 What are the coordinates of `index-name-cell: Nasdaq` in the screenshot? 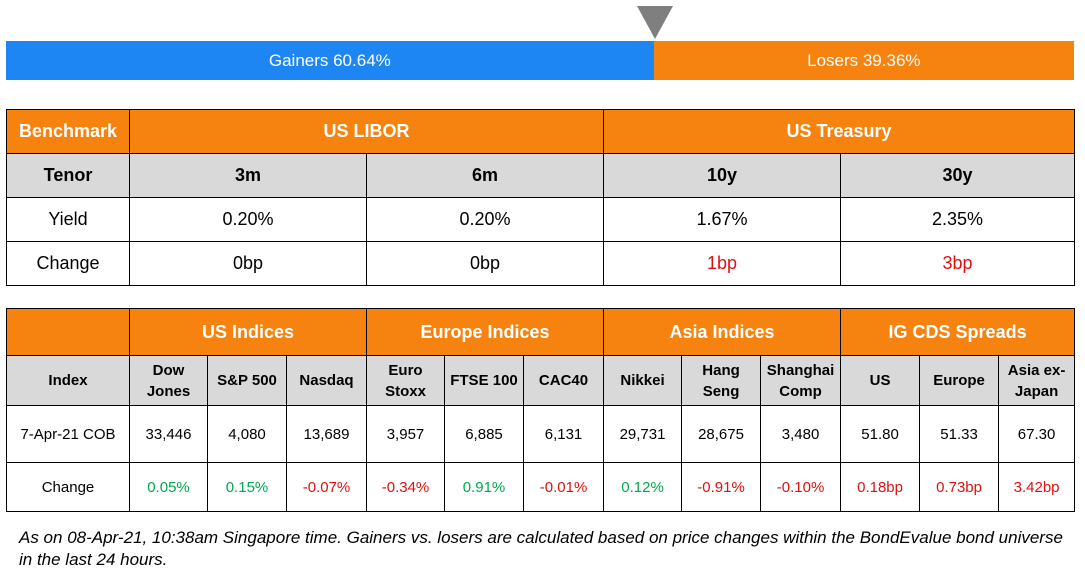 It's located at (326, 380).